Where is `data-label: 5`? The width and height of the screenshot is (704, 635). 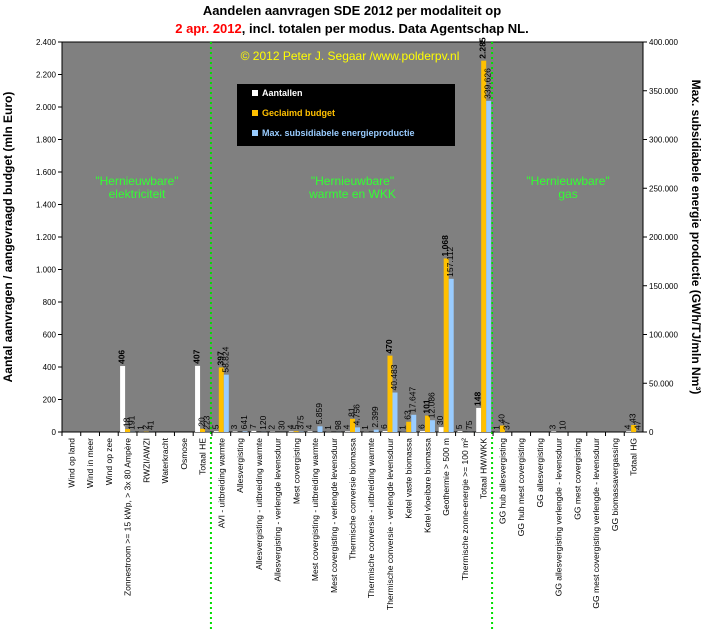 data-label: 5 is located at coordinates (459, 426).